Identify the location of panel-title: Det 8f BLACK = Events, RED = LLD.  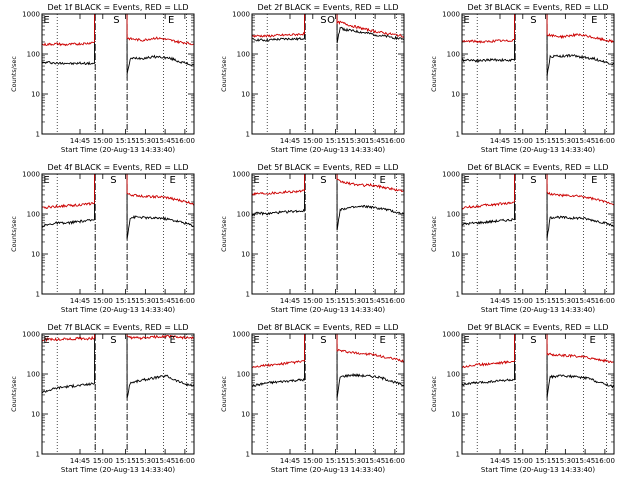
(327, 327).